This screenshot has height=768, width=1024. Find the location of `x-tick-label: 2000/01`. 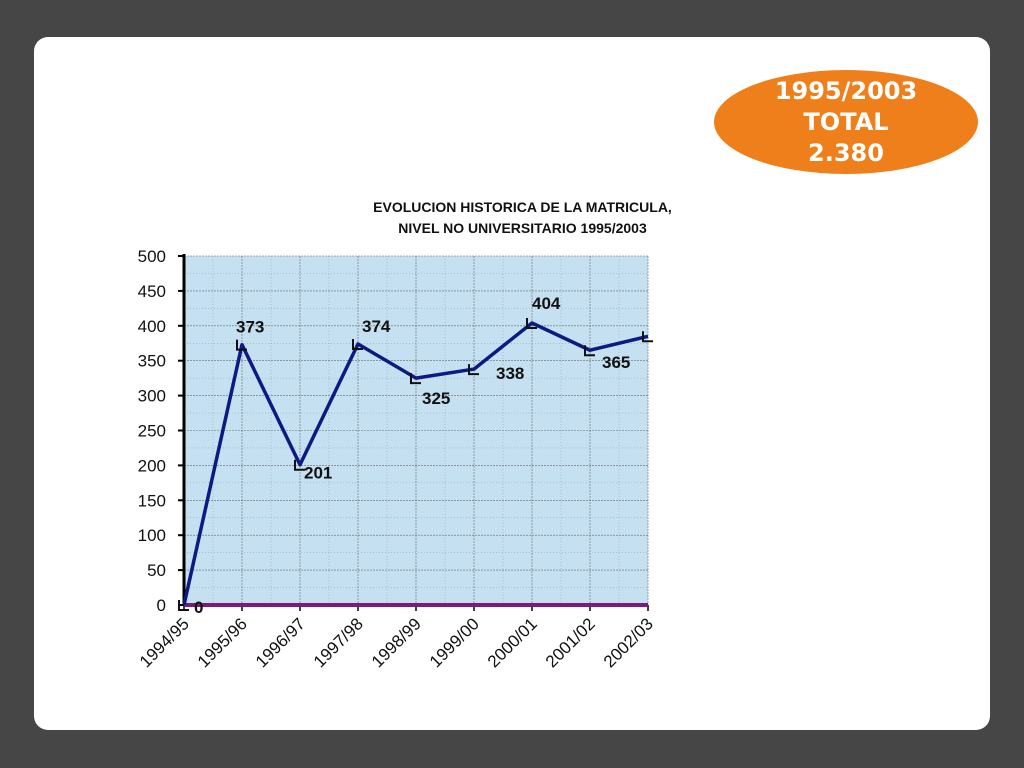

x-tick-label: 2000/01 is located at coordinates (512, 642).